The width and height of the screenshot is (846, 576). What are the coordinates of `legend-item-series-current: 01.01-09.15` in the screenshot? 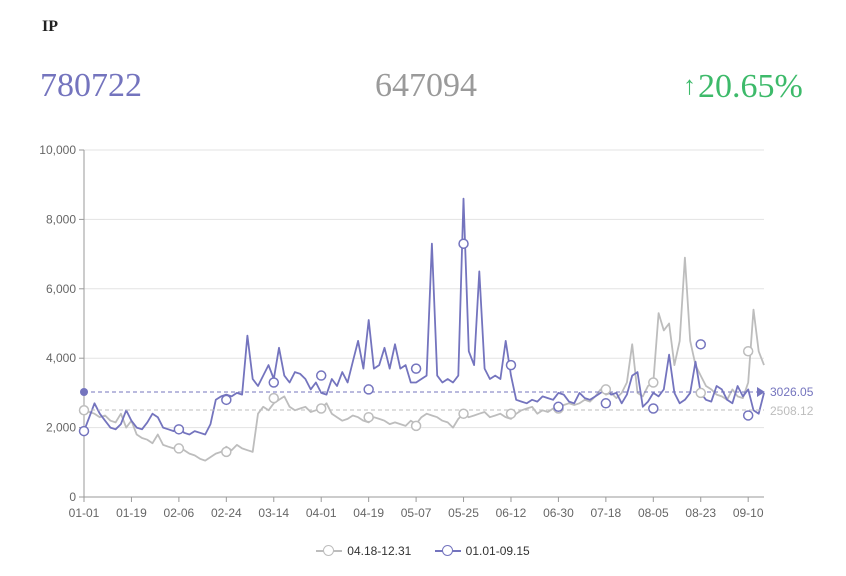 It's located at (482, 551).